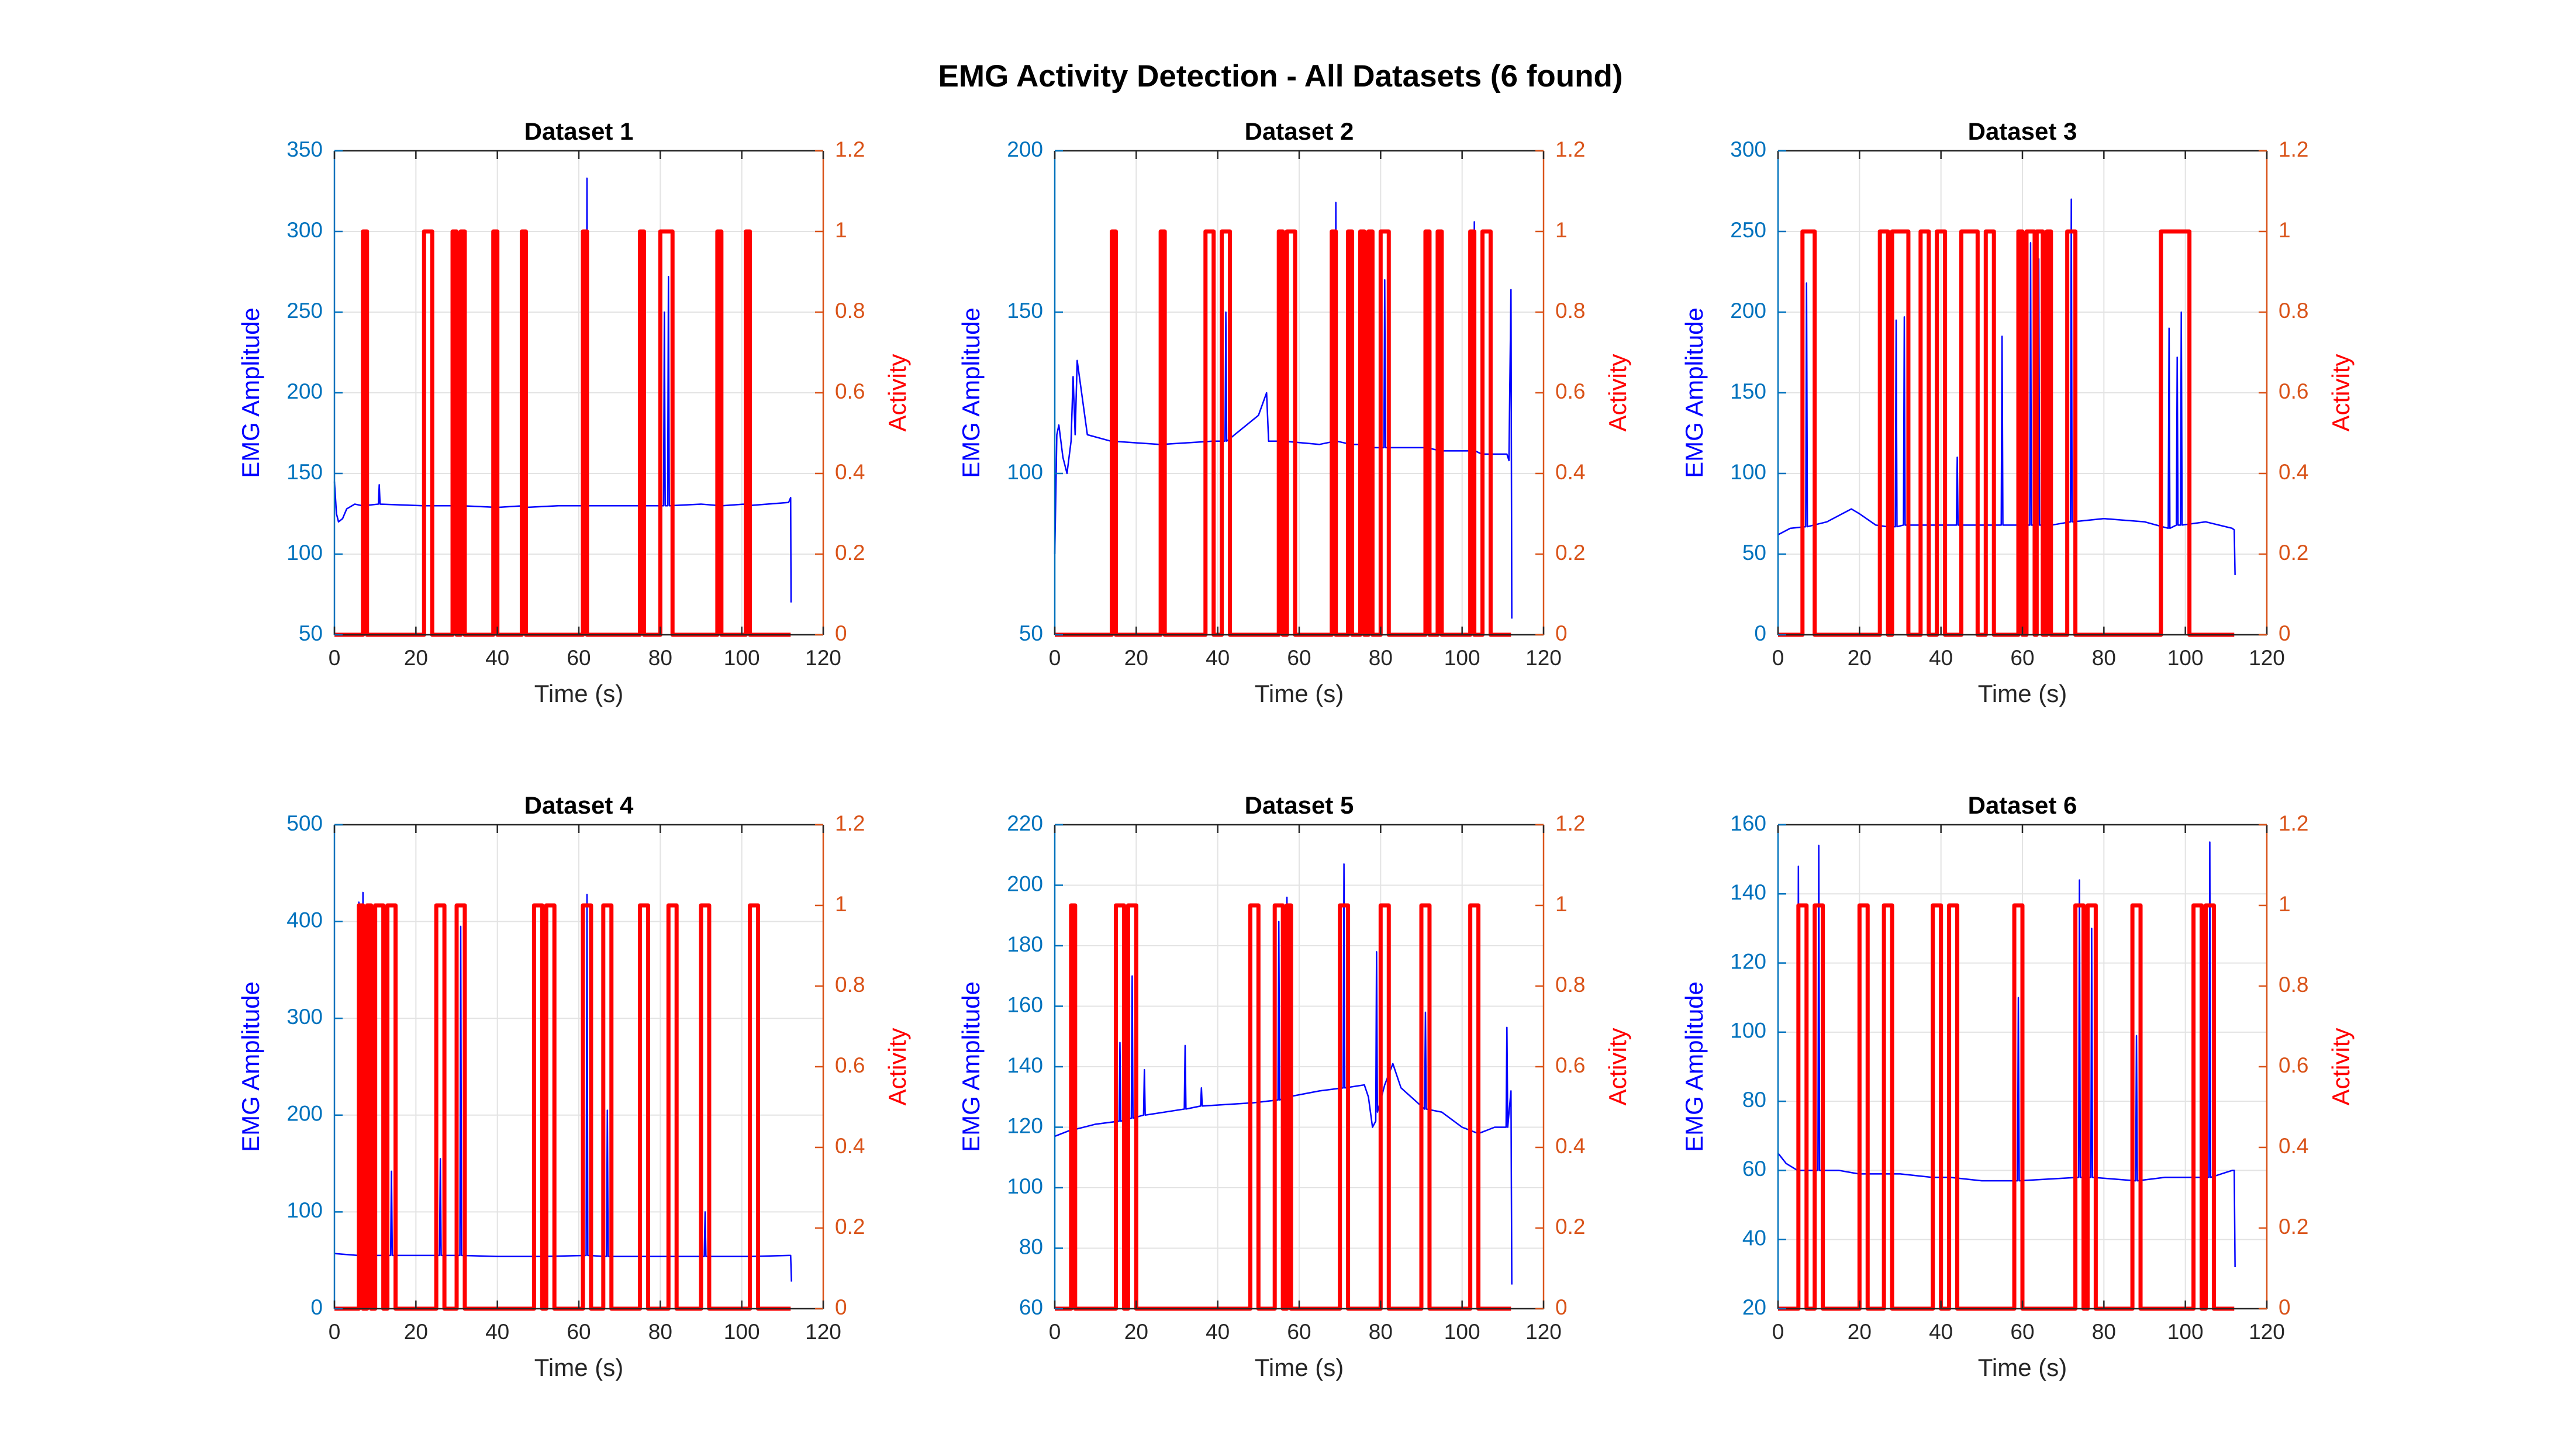 The image size is (2558, 1456). What do you see at coordinates (1754, 1307) in the screenshot?
I see `y-tick-label: 20` at bounding box center [1754, 1307].